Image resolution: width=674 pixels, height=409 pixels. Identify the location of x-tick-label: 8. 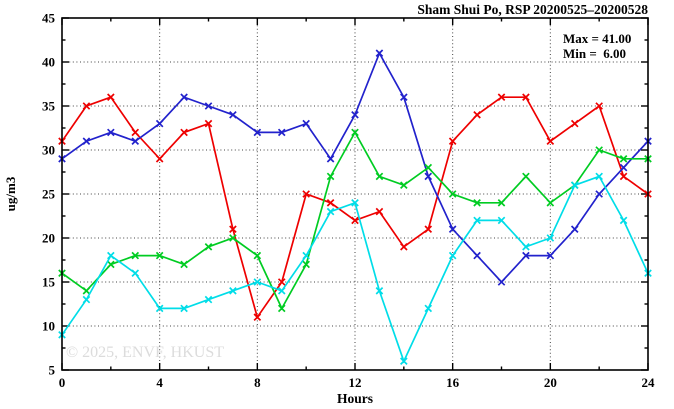
(257, 382).